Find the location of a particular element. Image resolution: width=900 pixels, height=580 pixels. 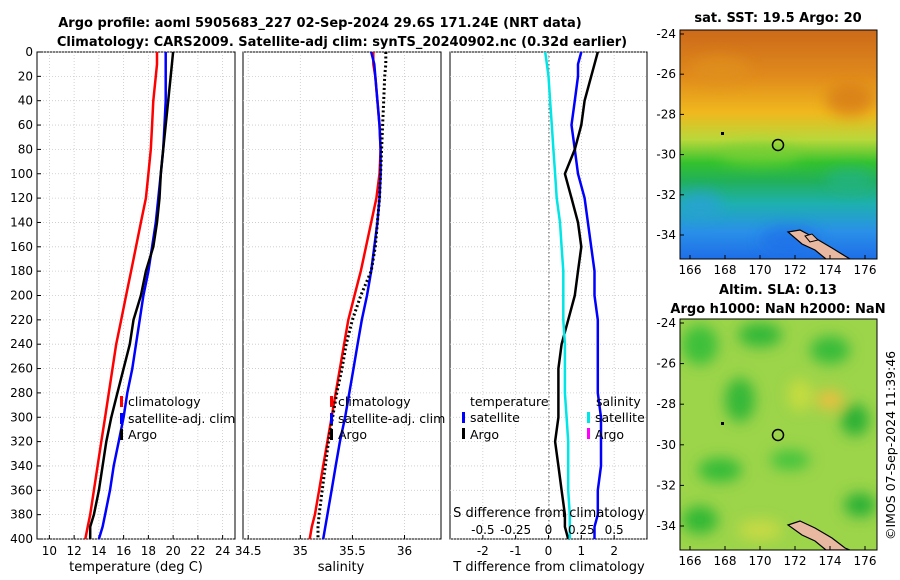

salinity-lines is located at coordinates (348, 295).